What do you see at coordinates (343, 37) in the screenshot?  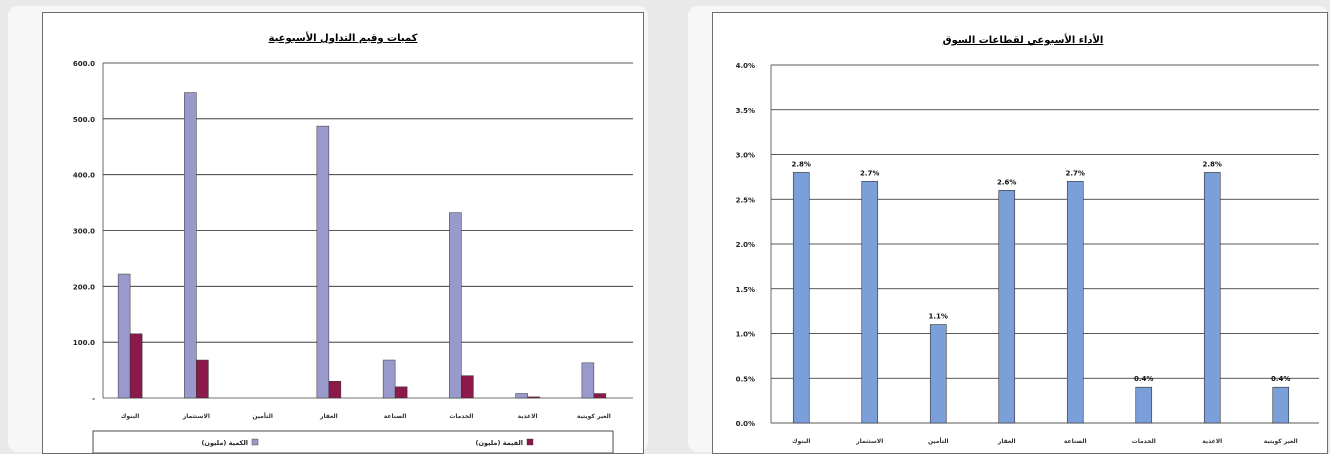 I see `chart-title: كميات وقيم التداول الأسبوعية` at bounding box center [343, 37].